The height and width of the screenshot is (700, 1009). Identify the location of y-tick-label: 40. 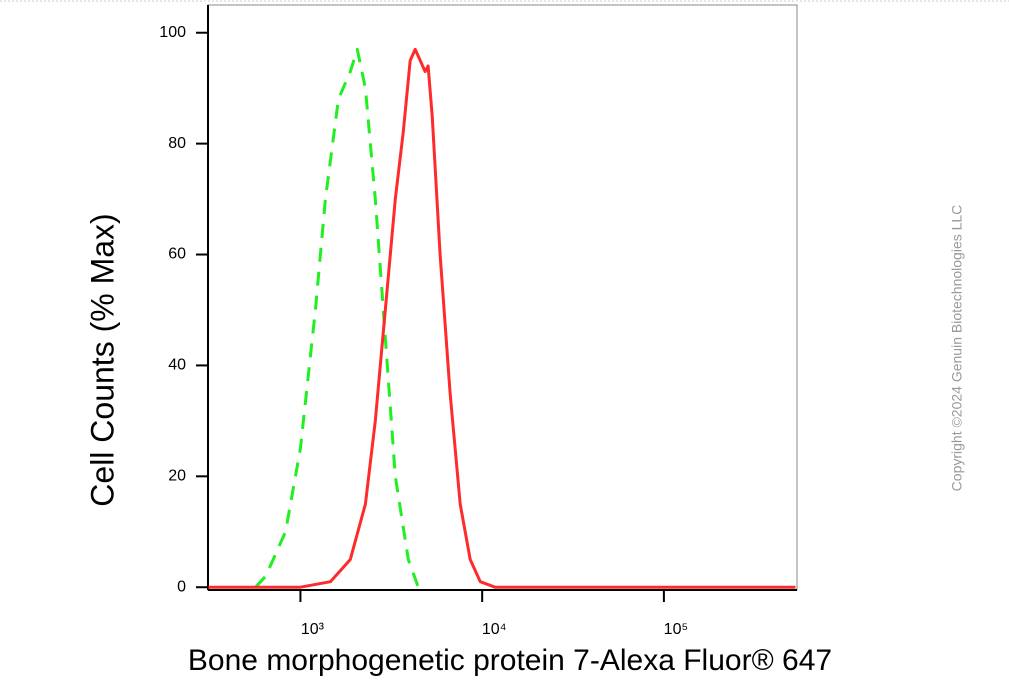
(177, 365).